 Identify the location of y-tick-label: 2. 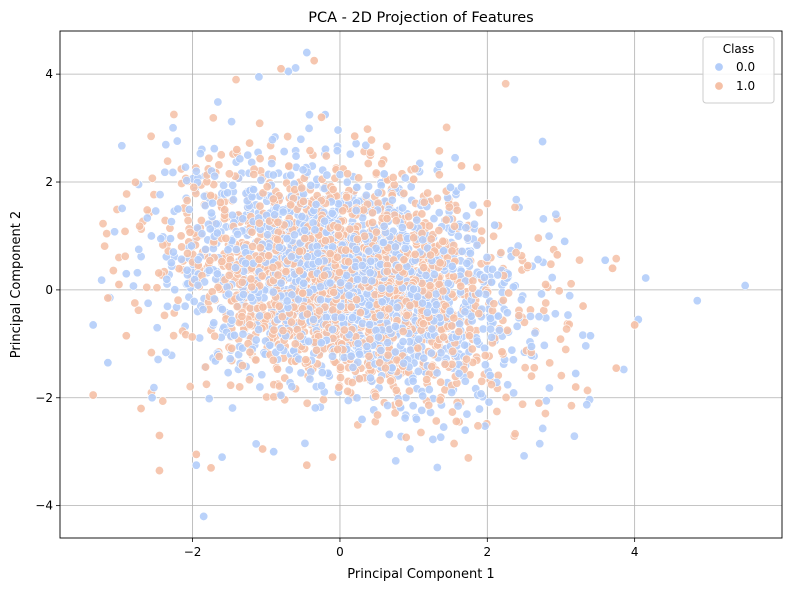
(49, 182).